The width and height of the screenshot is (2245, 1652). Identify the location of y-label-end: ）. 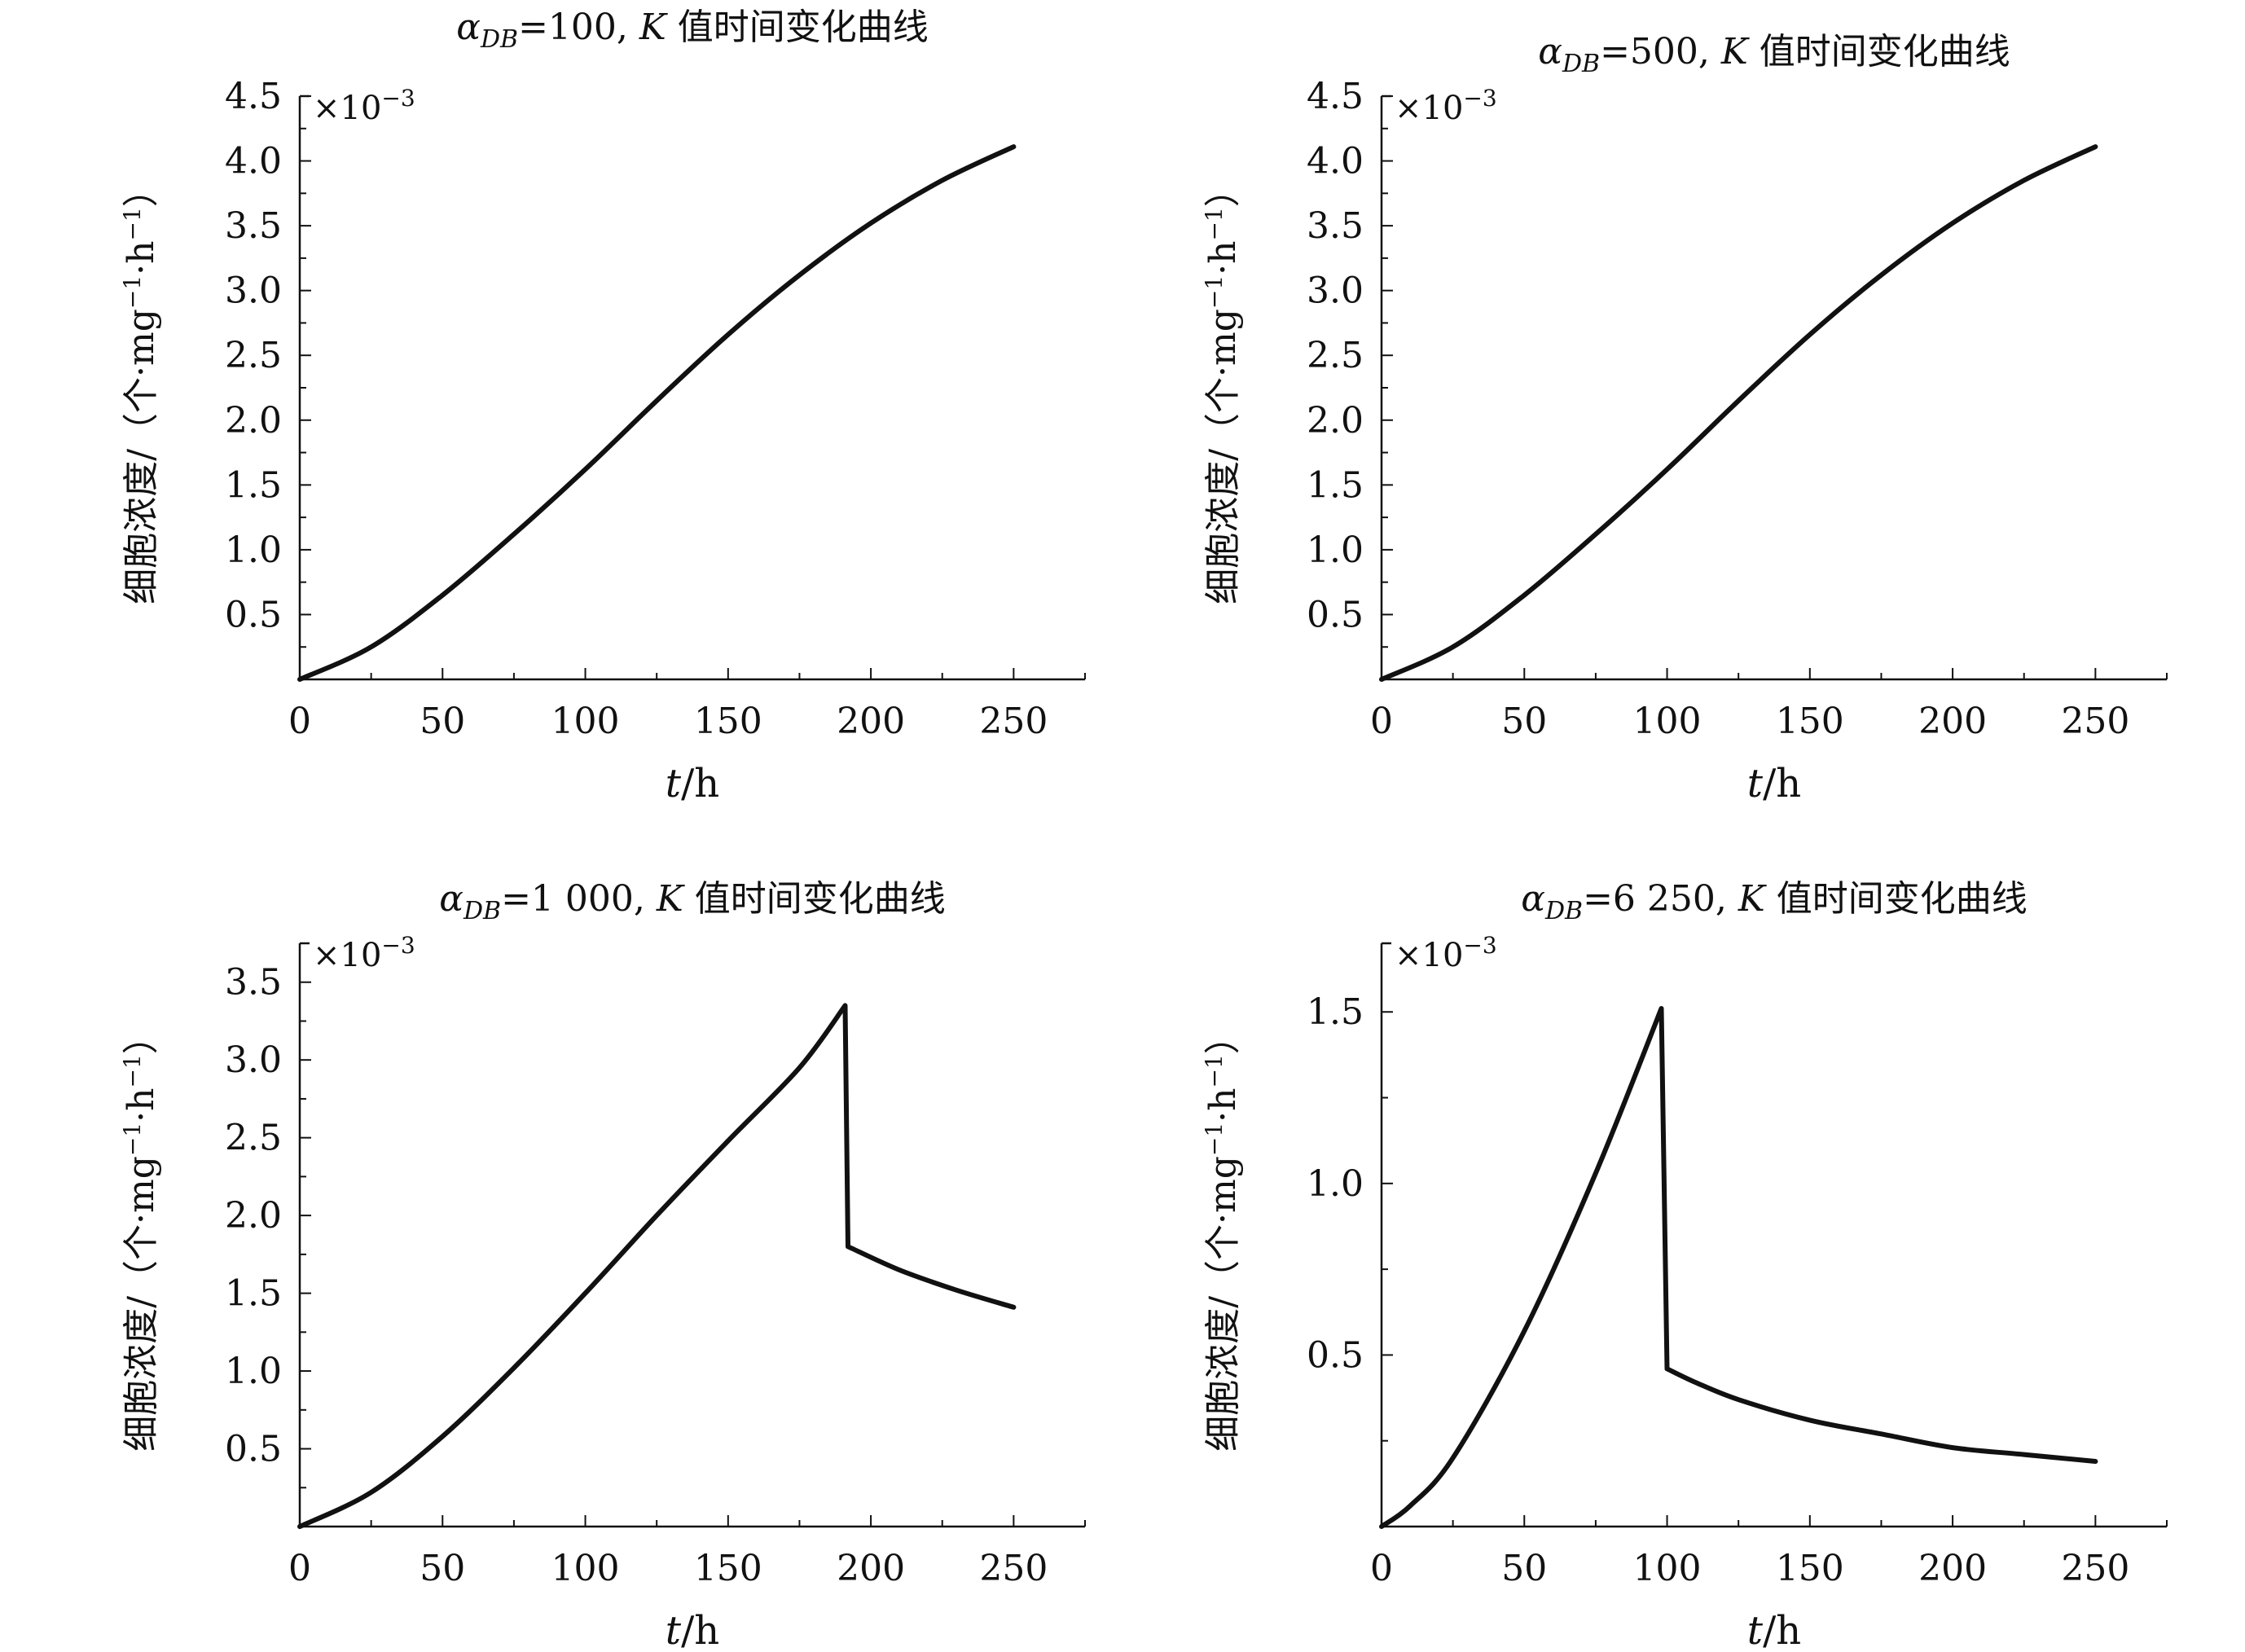
(1223, 189).